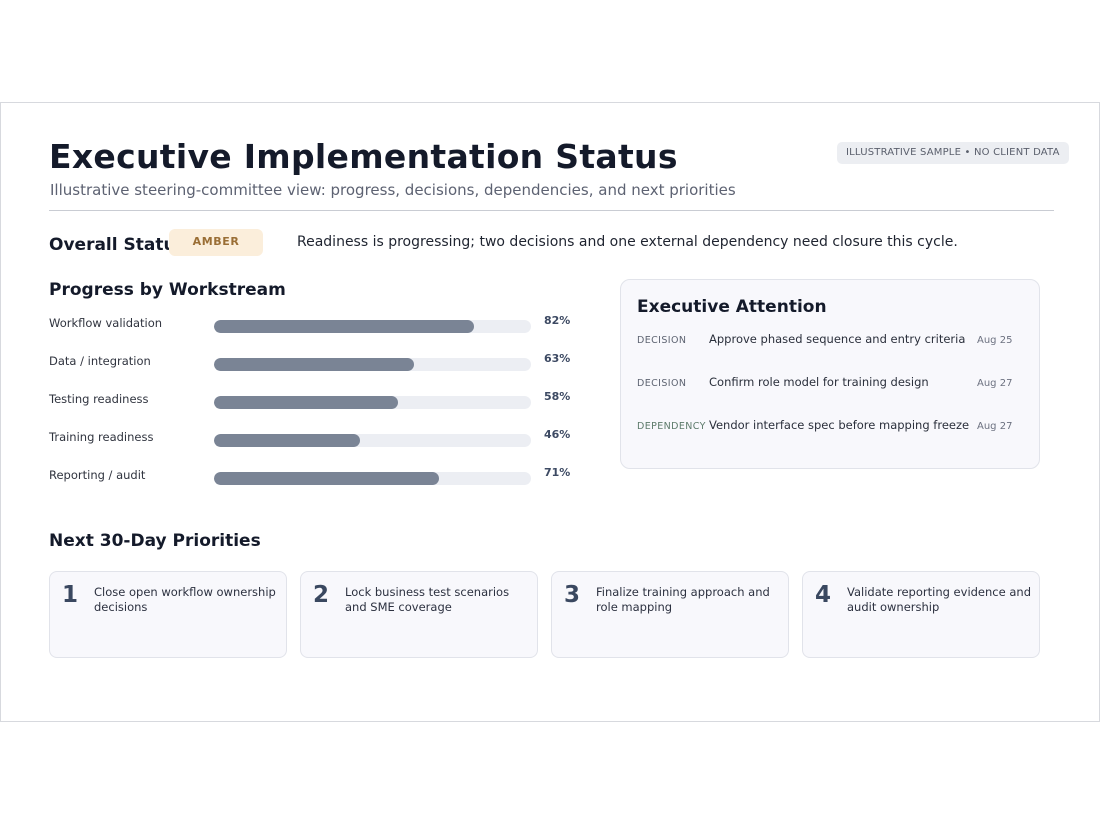 The width and height of the screenshot is (1100, 825). I want to click on priority-number: 3, so click(572, 595).